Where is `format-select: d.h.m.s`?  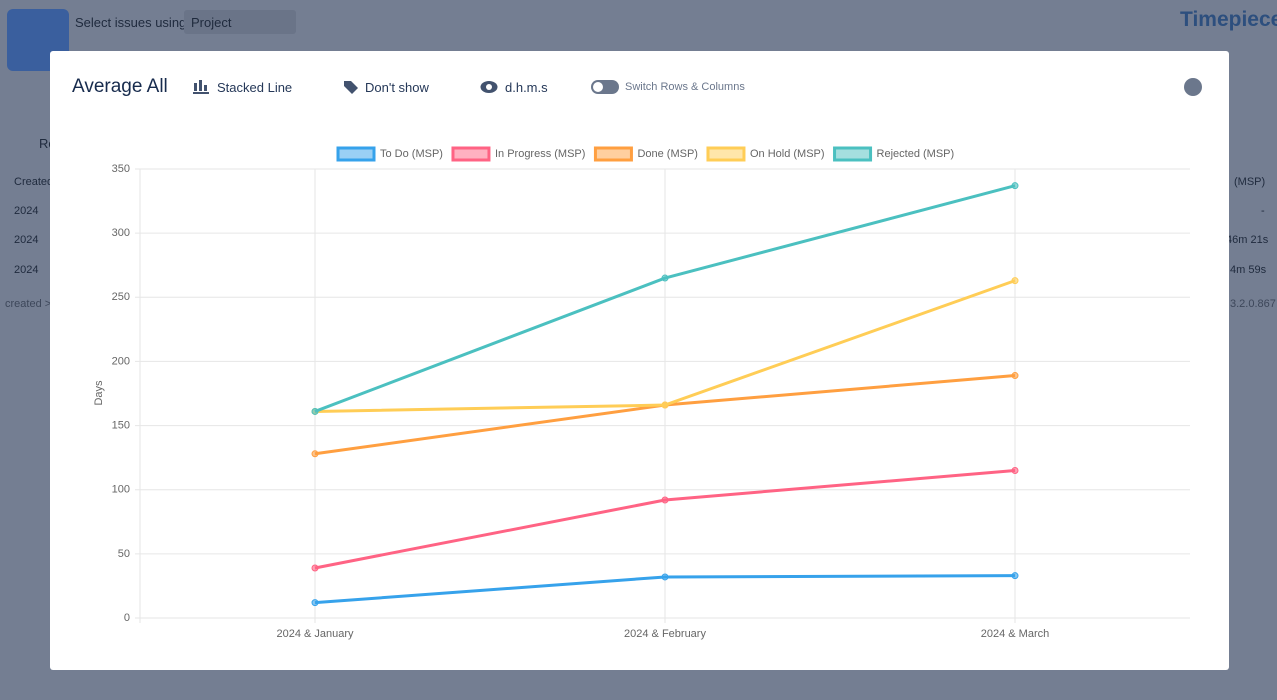
format-select: d.h.m.s is located at coordinates (526, 87).